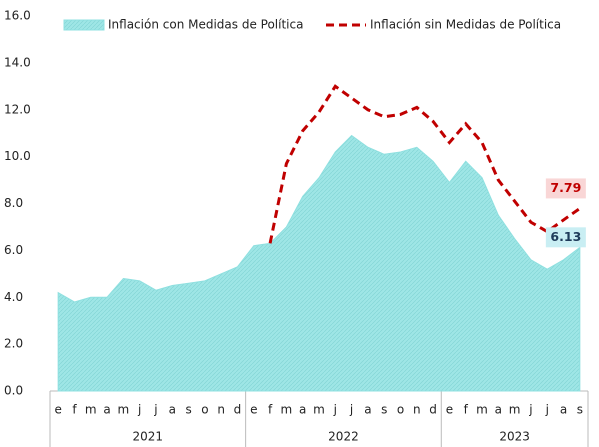  I want to click on value-label: 7.79, so click(565, 187).